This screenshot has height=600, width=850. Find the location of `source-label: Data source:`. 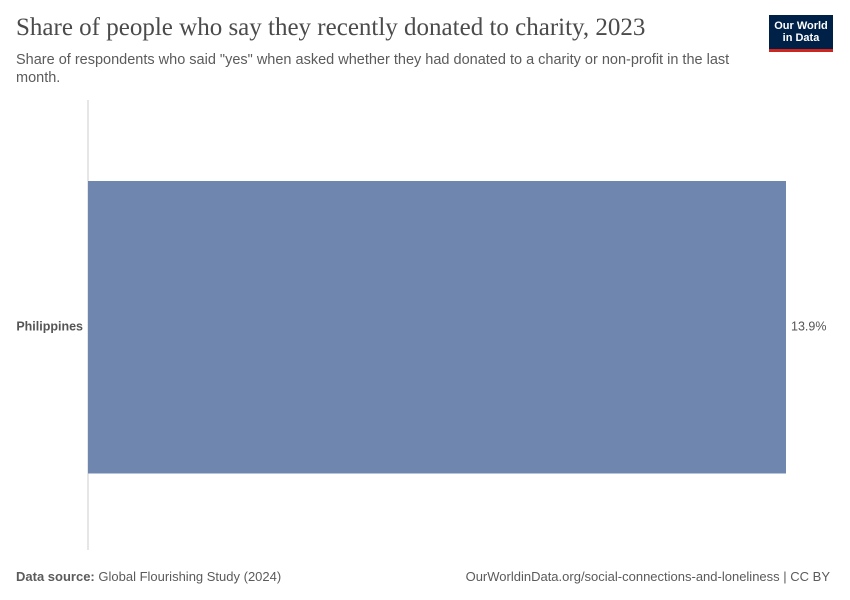

source-label: Data source: is located at coordinates (55, 576).